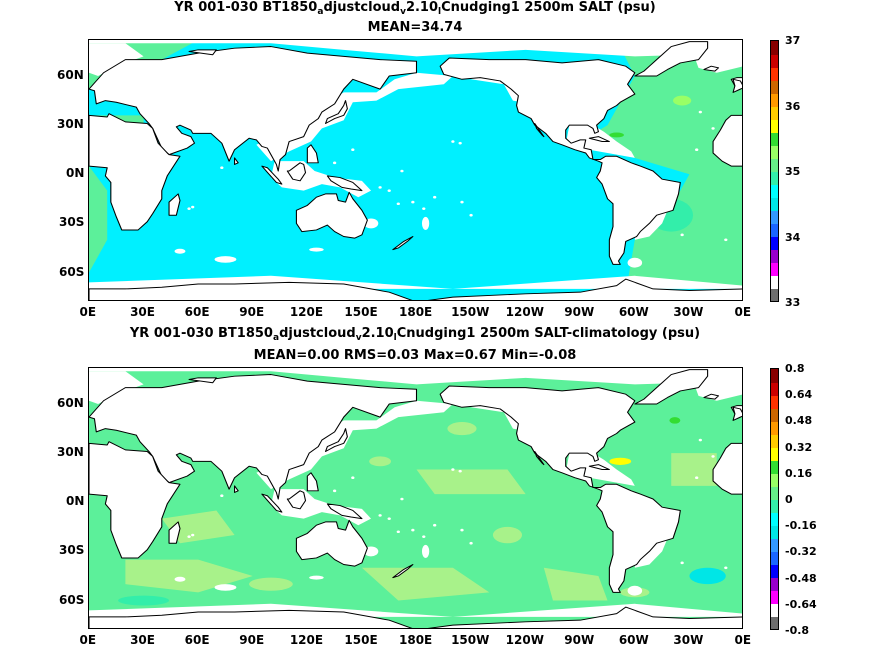  Describe the element at coordinates (70, 403) in the screenshot. I see `y-tick-label: 60N` at that location.